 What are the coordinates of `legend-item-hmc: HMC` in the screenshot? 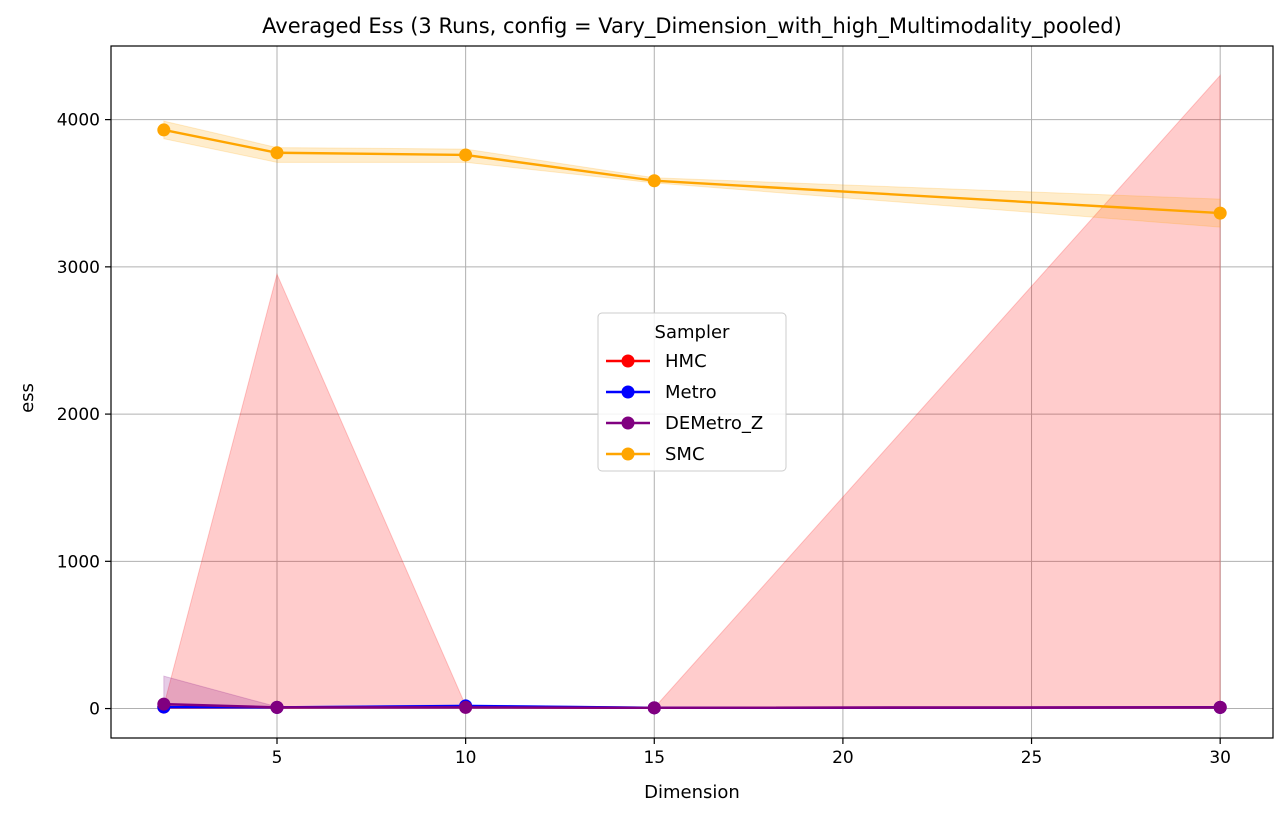 It's located at (656, 361).